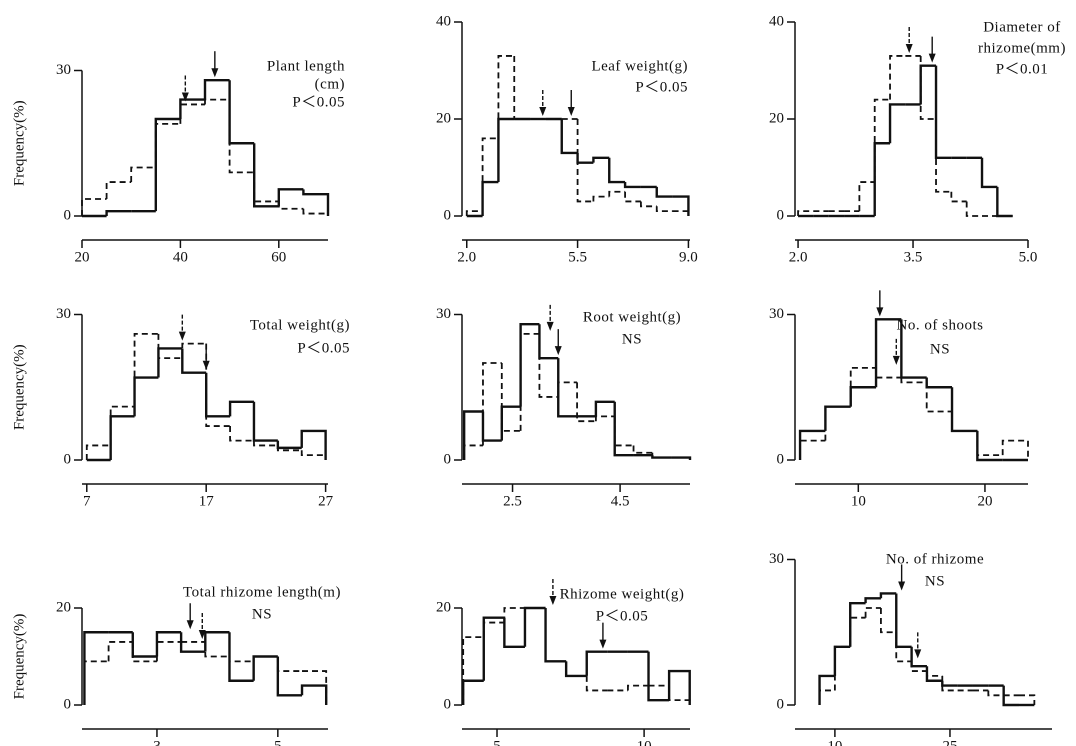  I want to click on panel: 0 30 2.5 4.5 Root weight(g) NS, so click(564, 406).